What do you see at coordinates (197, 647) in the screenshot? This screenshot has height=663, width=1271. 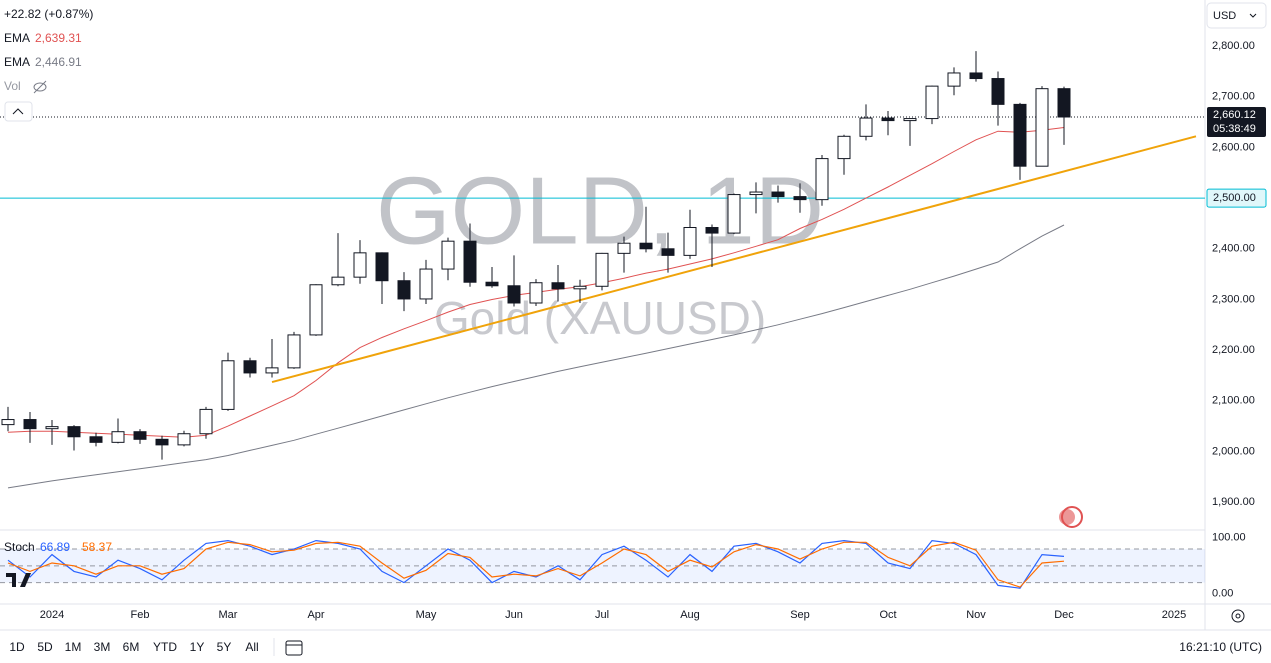 I see `range-button: 1Y` at bounding box center [197, 647].